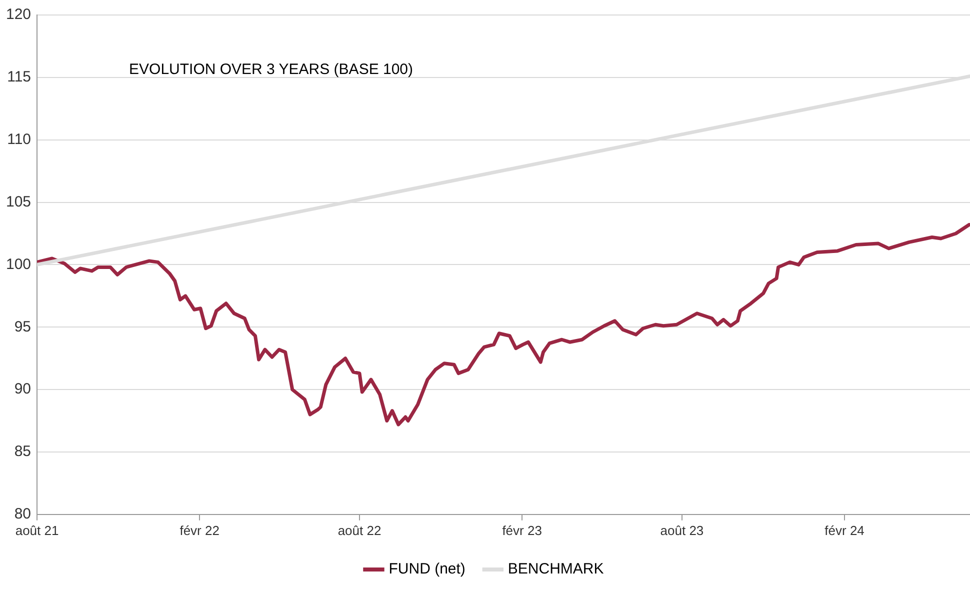  What do you see at coordinates (19, 15) in the screenshot?
I see `y-tick-label: 120` at bounding box center [19, 15].